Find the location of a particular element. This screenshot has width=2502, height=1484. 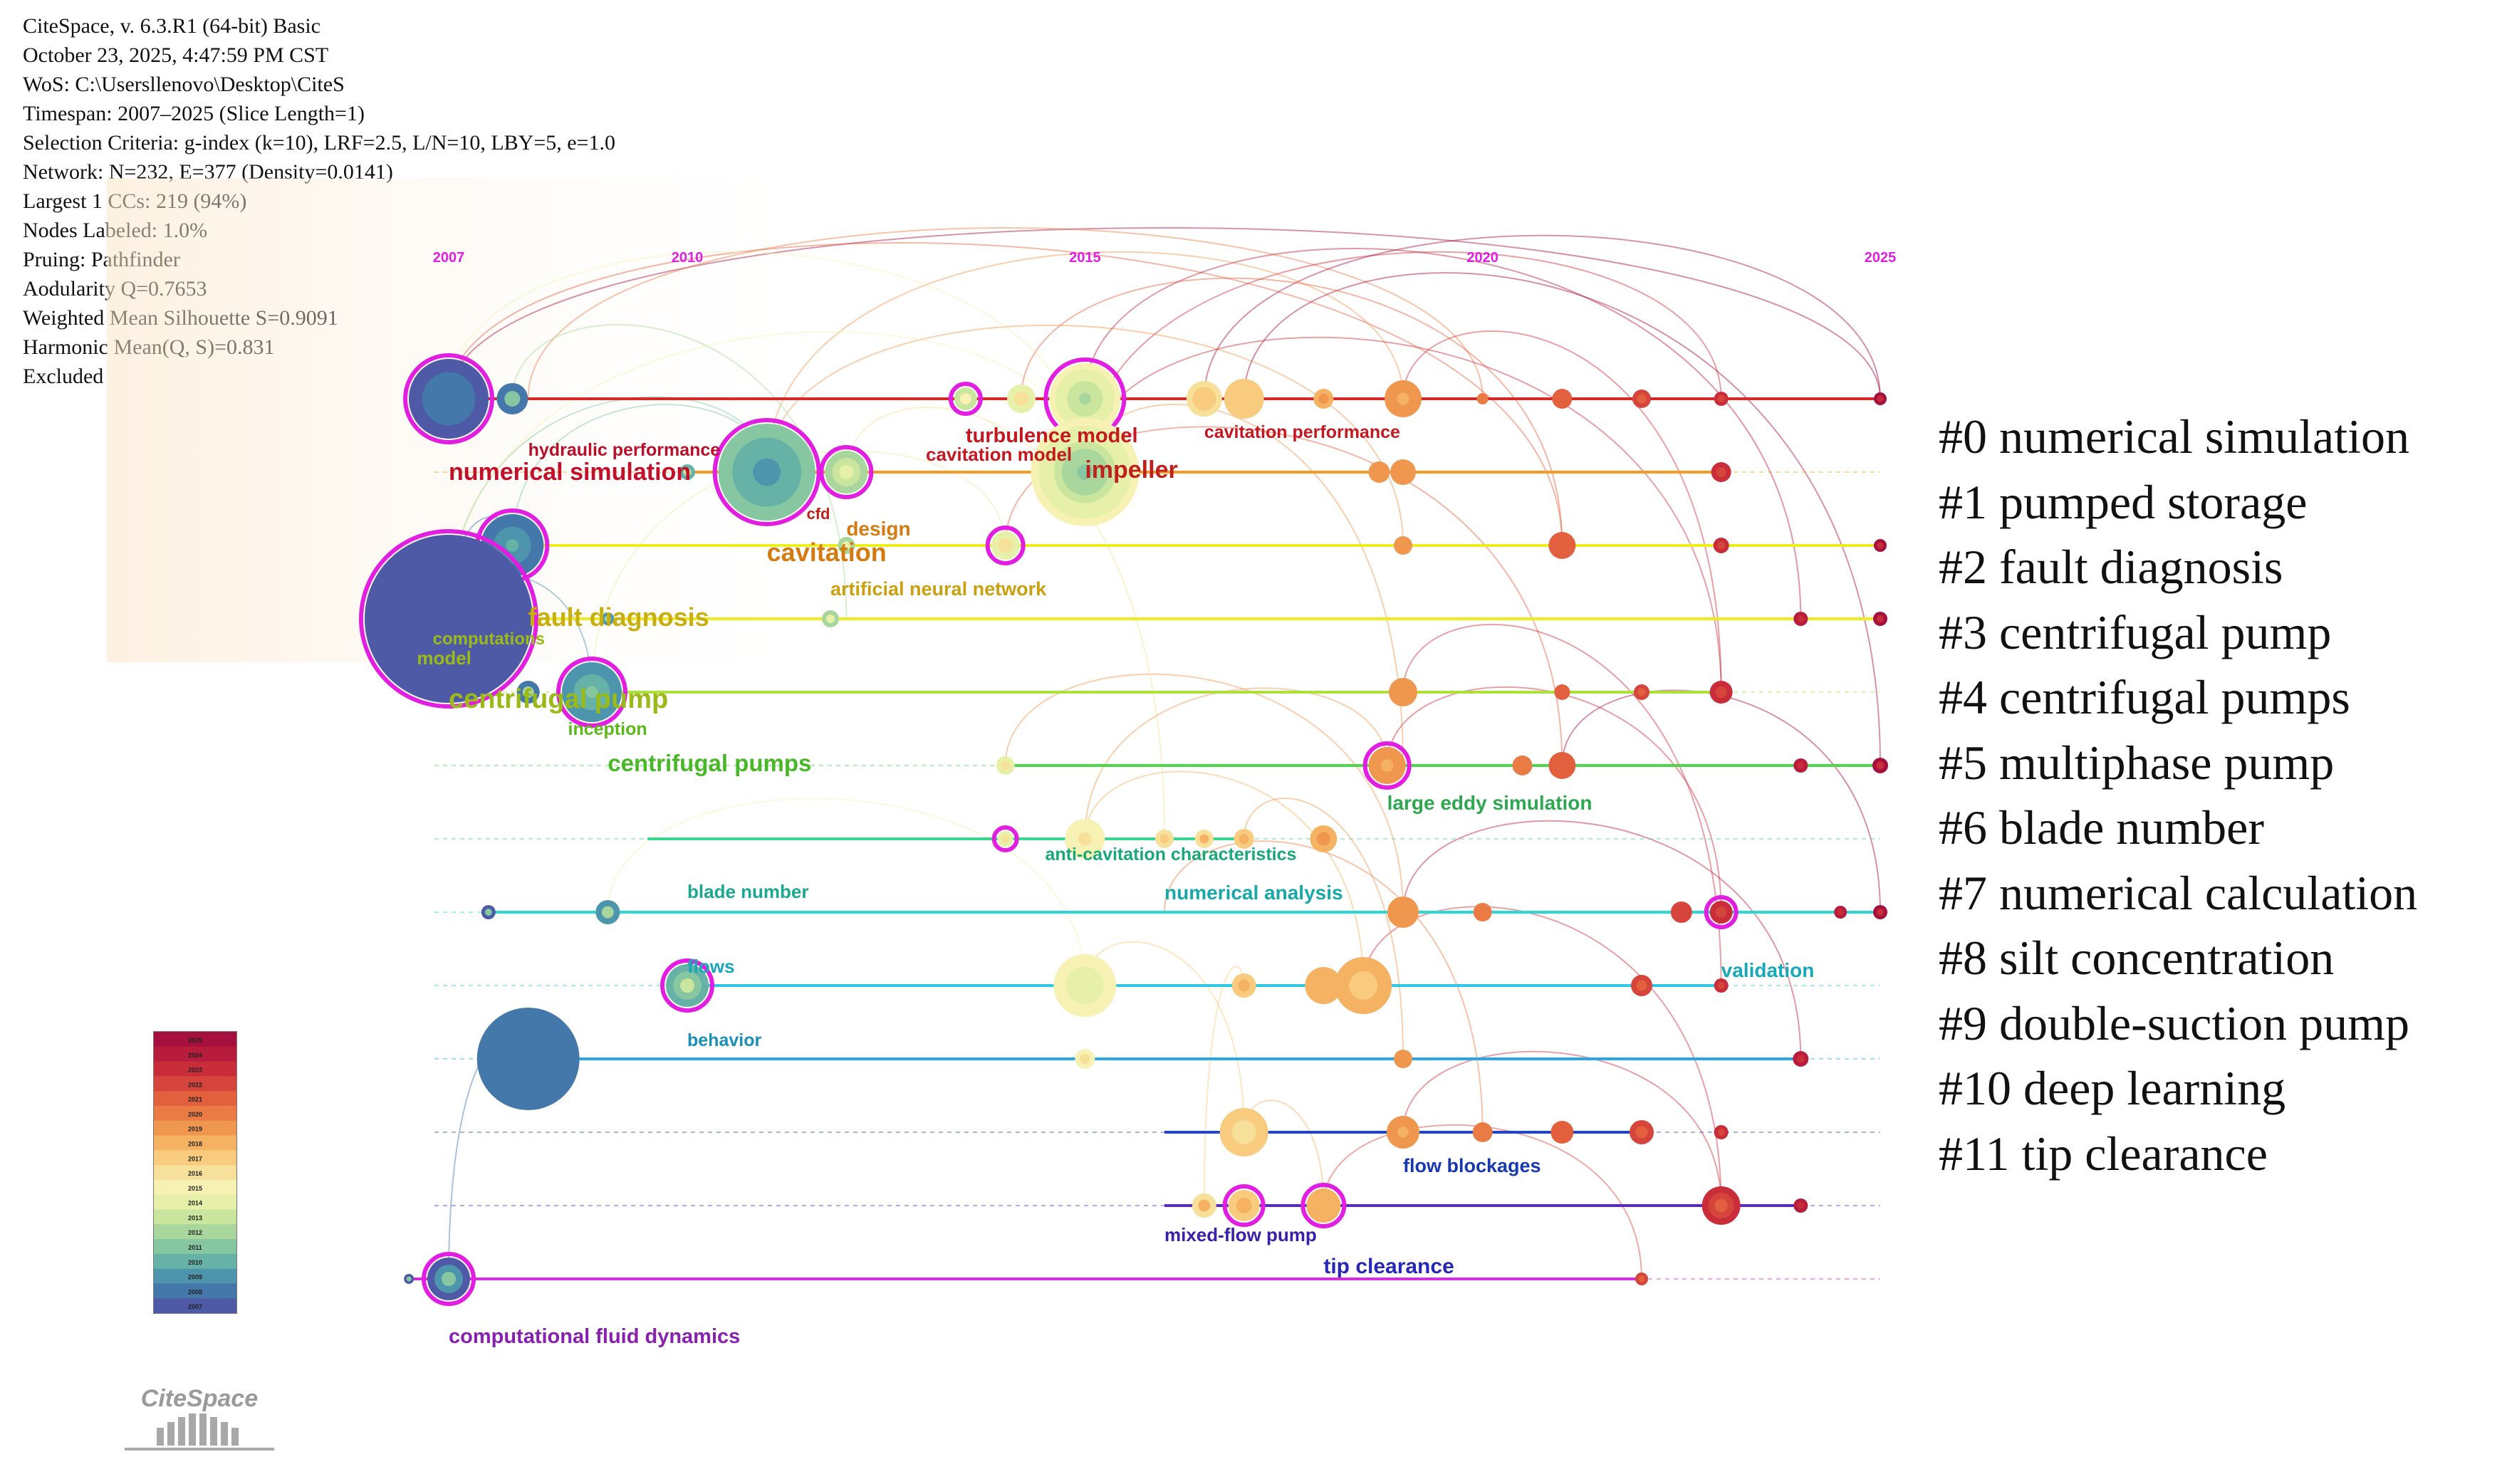

legend-item: #1 pumped storage is located at coordinates (2123, 501).